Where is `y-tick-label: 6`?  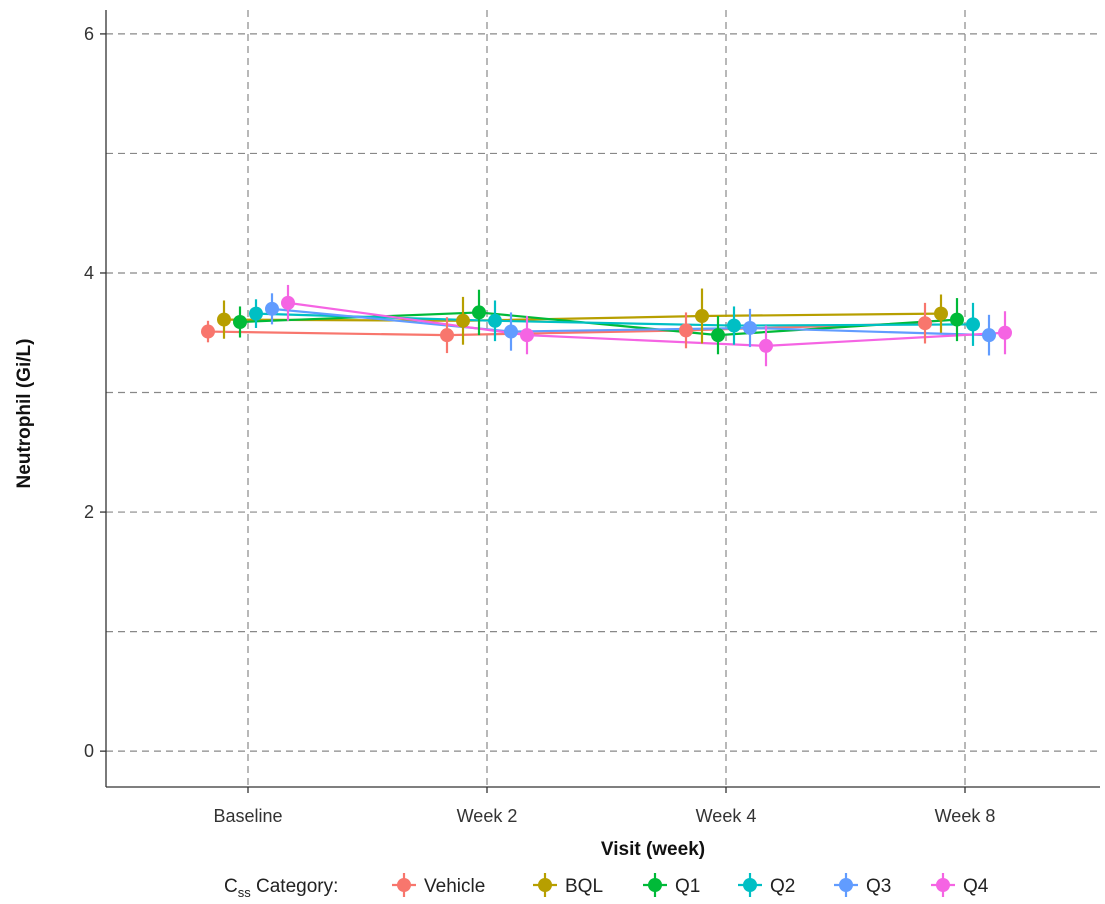 y-tick-label: 6 is located at coordinates (89, 34).